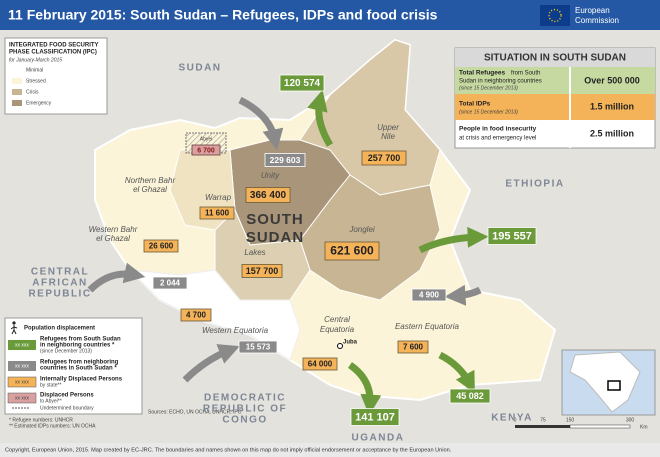  Describe the element at coordinates (340, 346) in the screenshot. I see `juba-marker` at that location.